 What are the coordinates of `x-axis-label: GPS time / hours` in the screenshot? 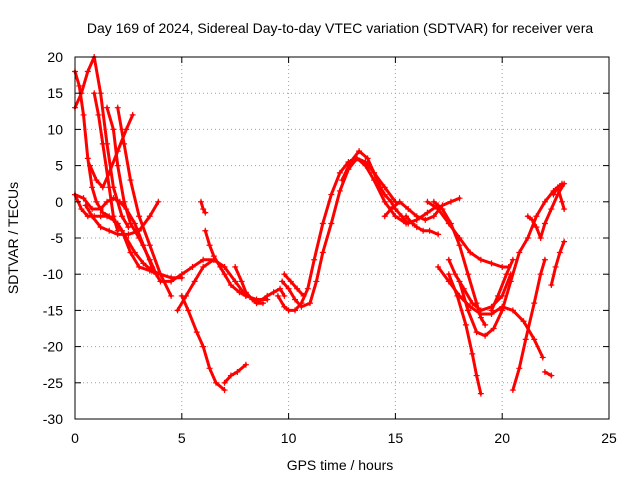 It's located at (340, 465).